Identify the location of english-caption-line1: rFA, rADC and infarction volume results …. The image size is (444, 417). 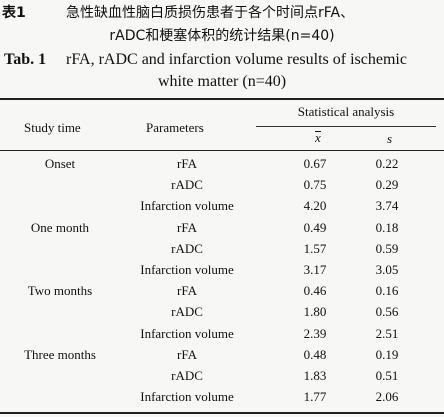
(236, 59).